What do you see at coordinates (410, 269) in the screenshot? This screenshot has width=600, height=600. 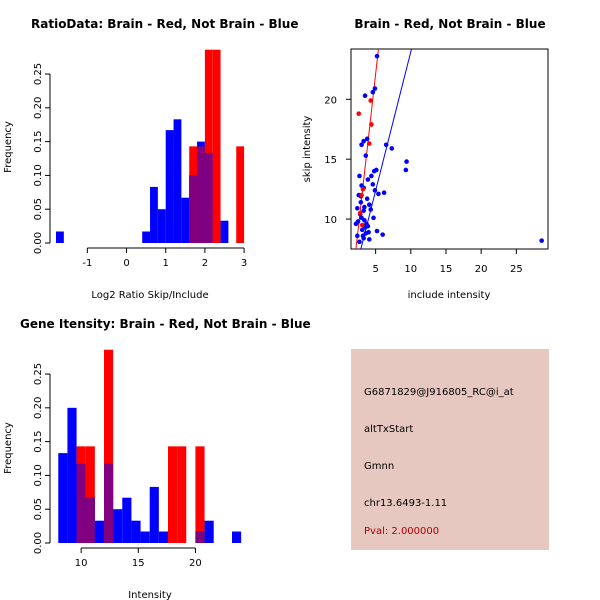 I see `scatter-x-tick-label: 10` at bounding box center [410, 269].